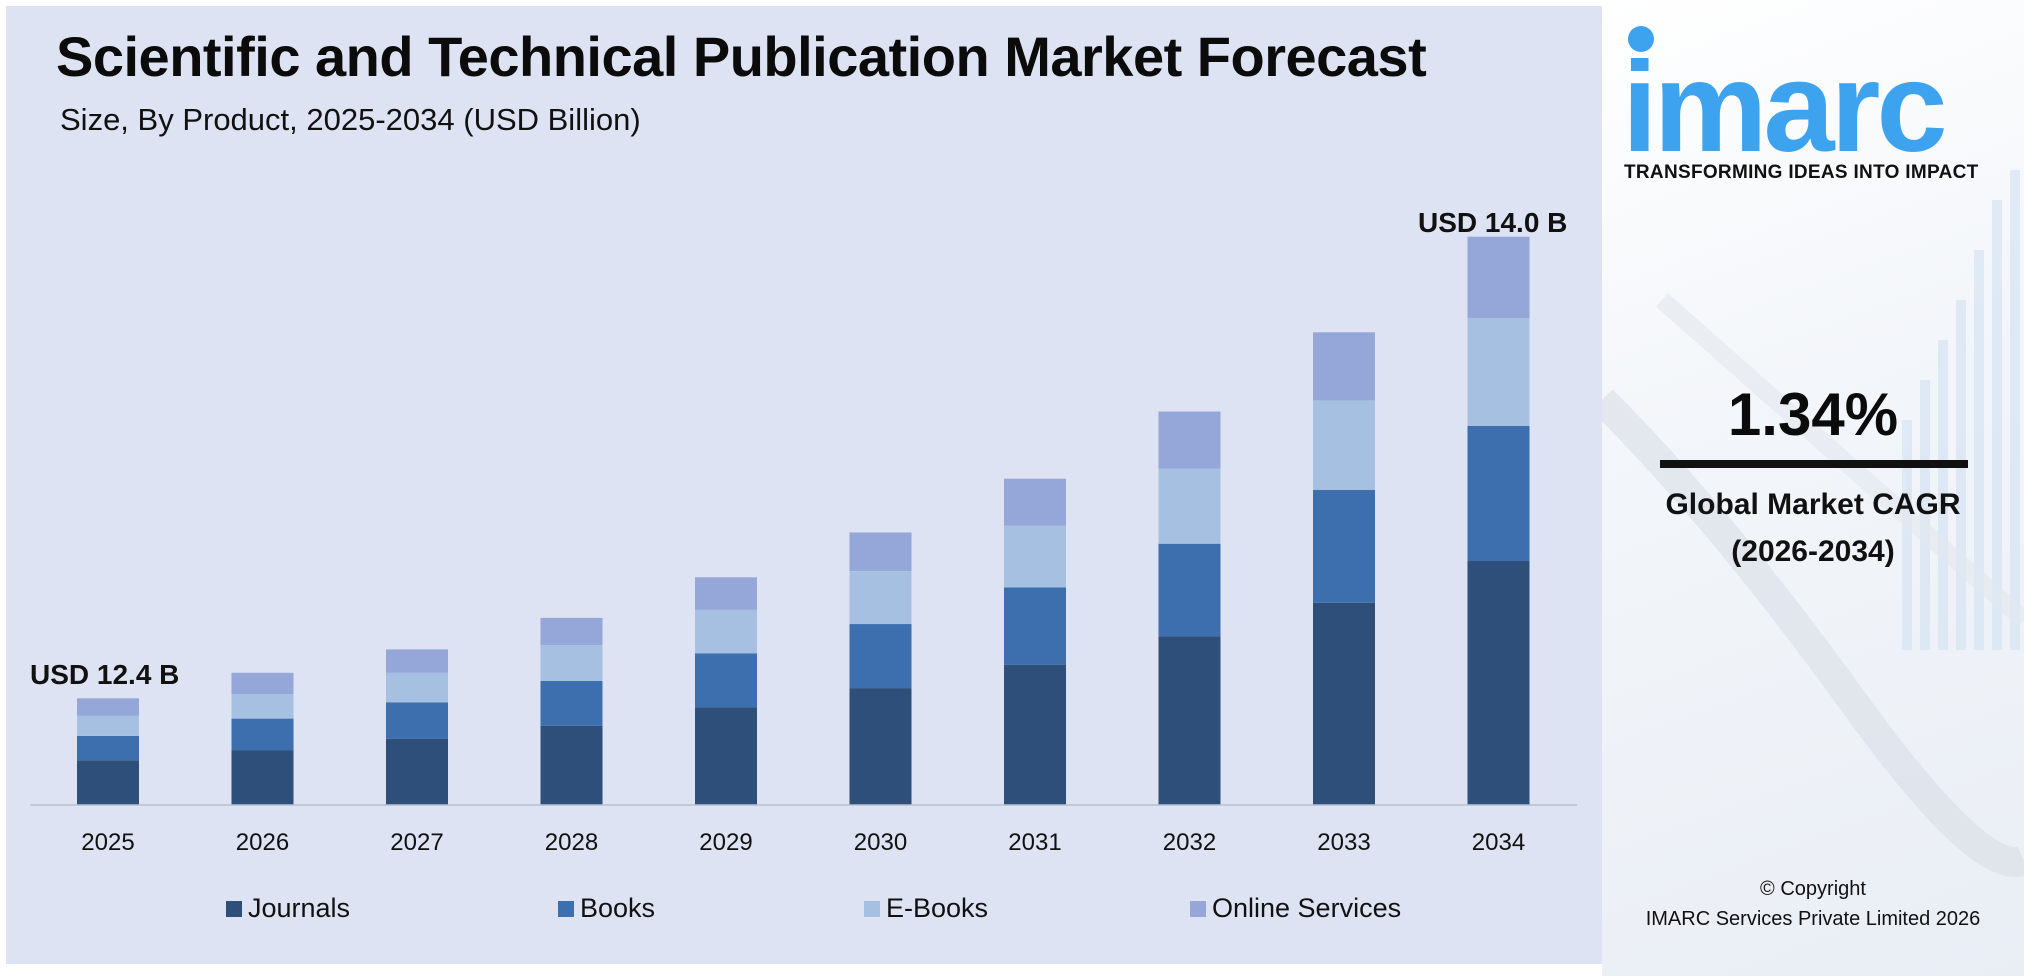 Image resolution: width=2024 pixels, height=976 pixels. I want to click on bar-2026-journals, so click(262, 777).